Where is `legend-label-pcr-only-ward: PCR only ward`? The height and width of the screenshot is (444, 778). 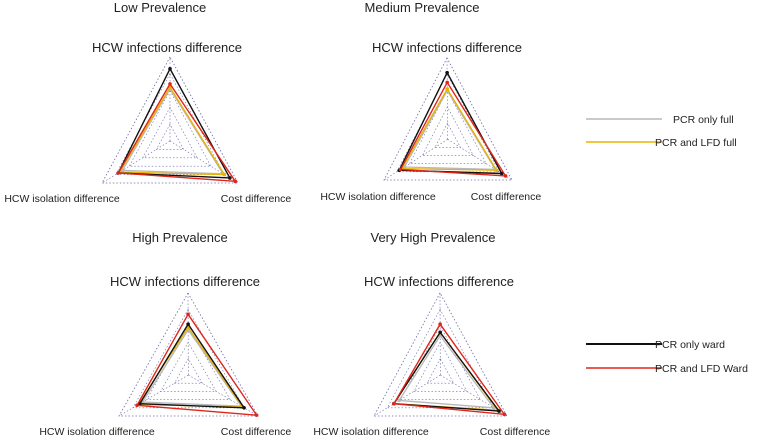 legend-label-pcr-only-ward: PCR only ward is located at coordinates (690, 345).